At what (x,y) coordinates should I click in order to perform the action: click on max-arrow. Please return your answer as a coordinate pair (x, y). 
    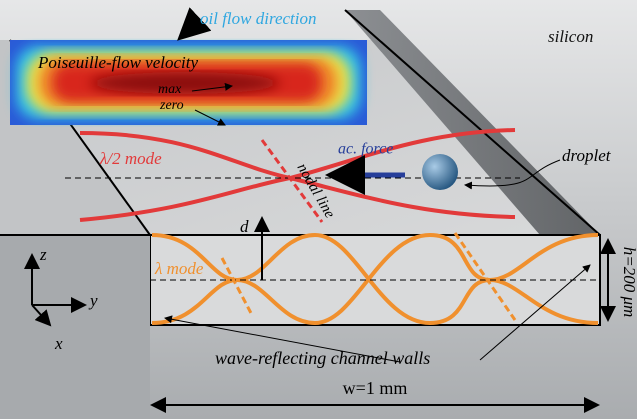
    Looking at the image, I should click on (212, 87).